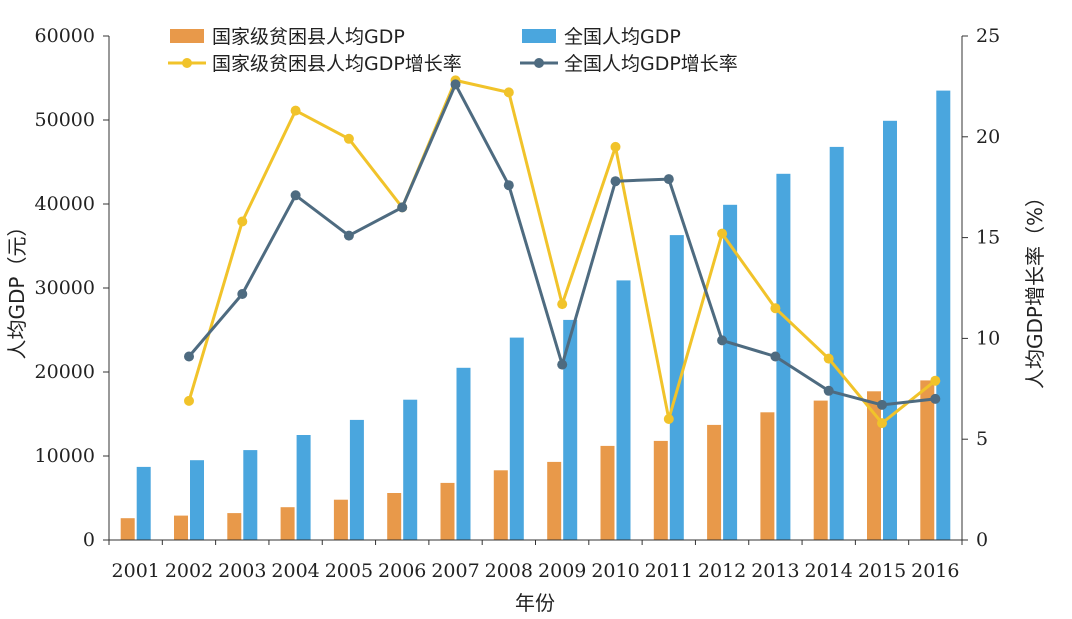  Describe the element at coordinates (189, 571) in the screenshot. I see `x-tick-label-2002: 2002` at that location.